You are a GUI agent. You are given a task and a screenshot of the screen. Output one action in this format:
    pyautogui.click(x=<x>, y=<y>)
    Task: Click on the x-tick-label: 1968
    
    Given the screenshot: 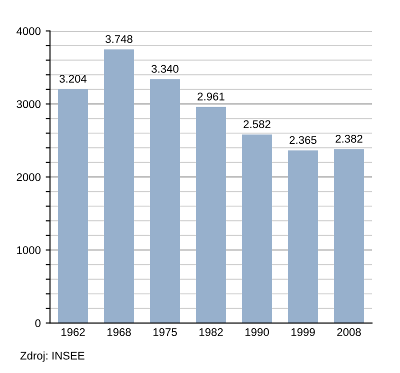 What is the action you would take?
    pyautogui.click(x=119, y=332)
    